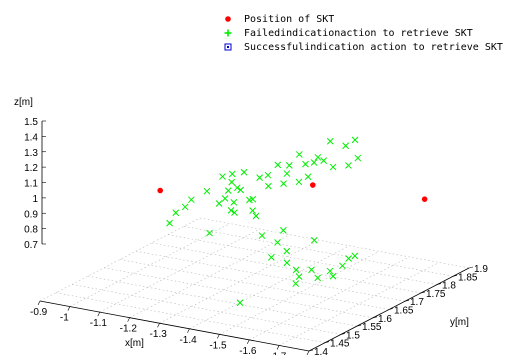 The width and height of the screenshot is (519, 355). I want to click on z-tick-label: 1.2, so click(31, 168).